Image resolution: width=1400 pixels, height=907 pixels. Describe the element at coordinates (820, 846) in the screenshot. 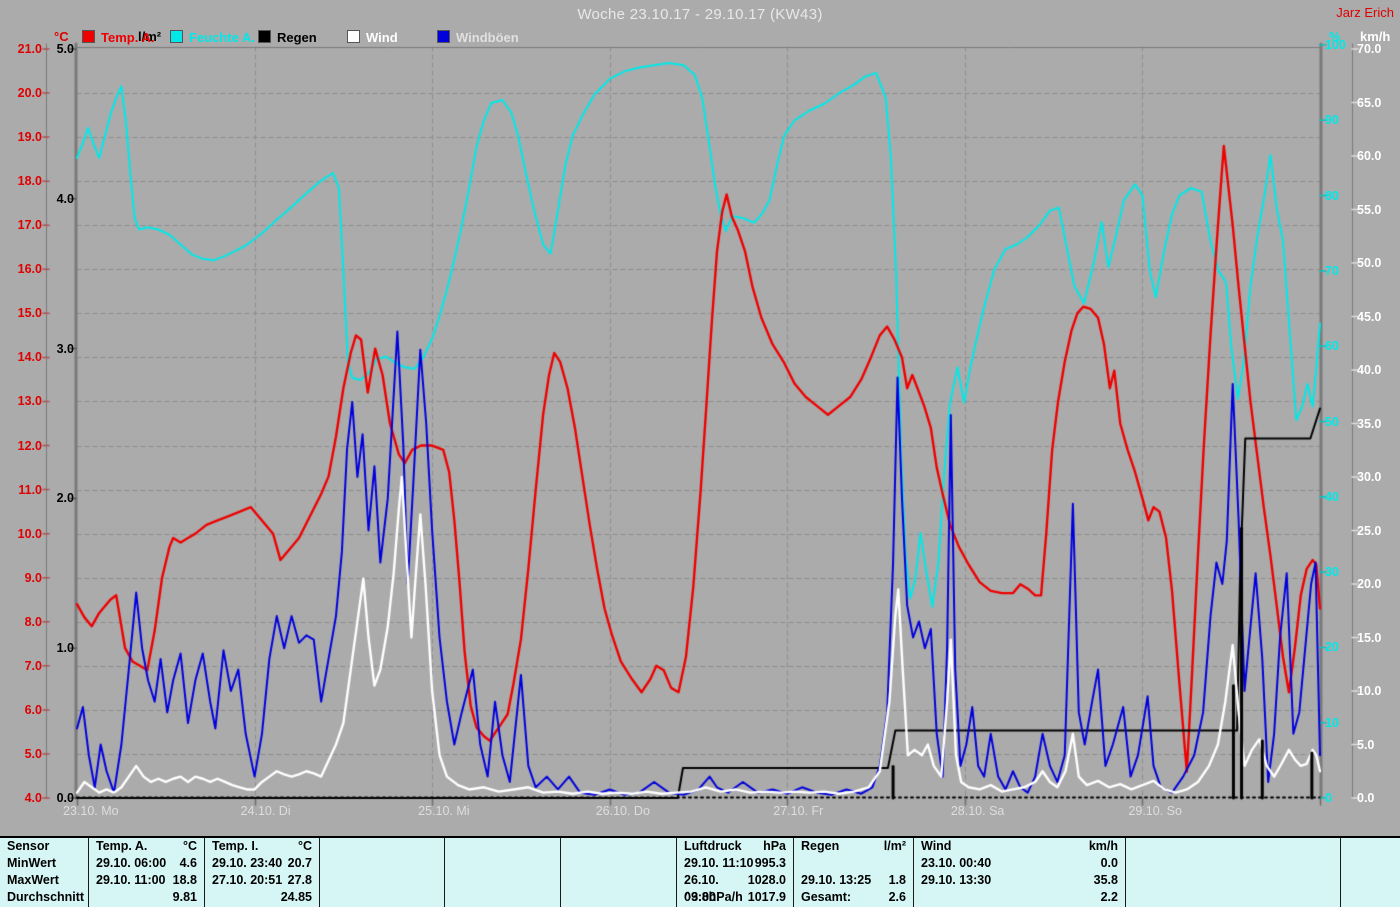

I see `col-sensor-name: Regen` at that location.